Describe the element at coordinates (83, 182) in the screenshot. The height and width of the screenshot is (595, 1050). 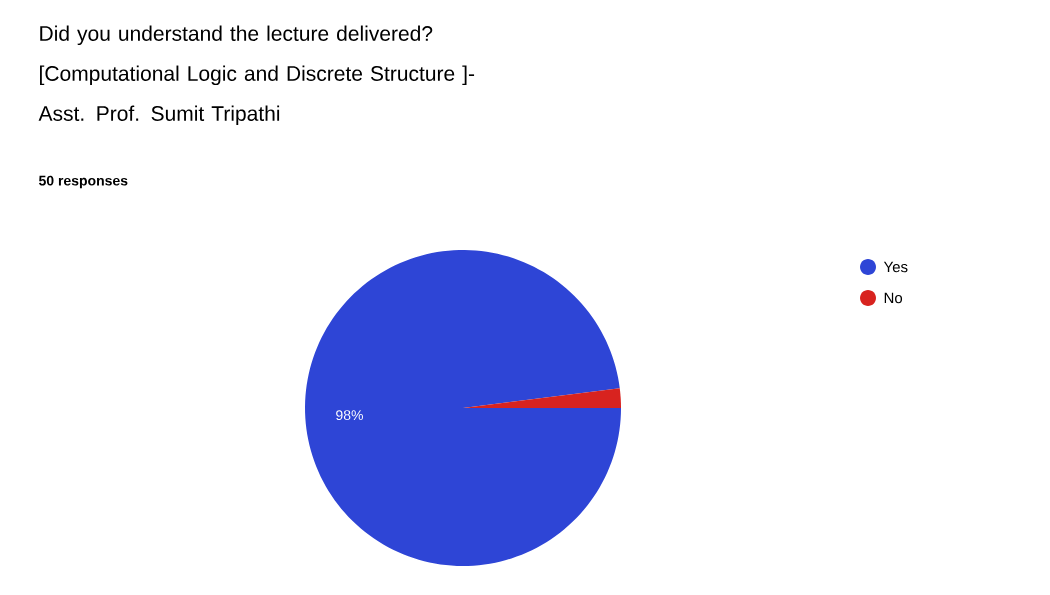
I see `text: 50 responses` at that location.